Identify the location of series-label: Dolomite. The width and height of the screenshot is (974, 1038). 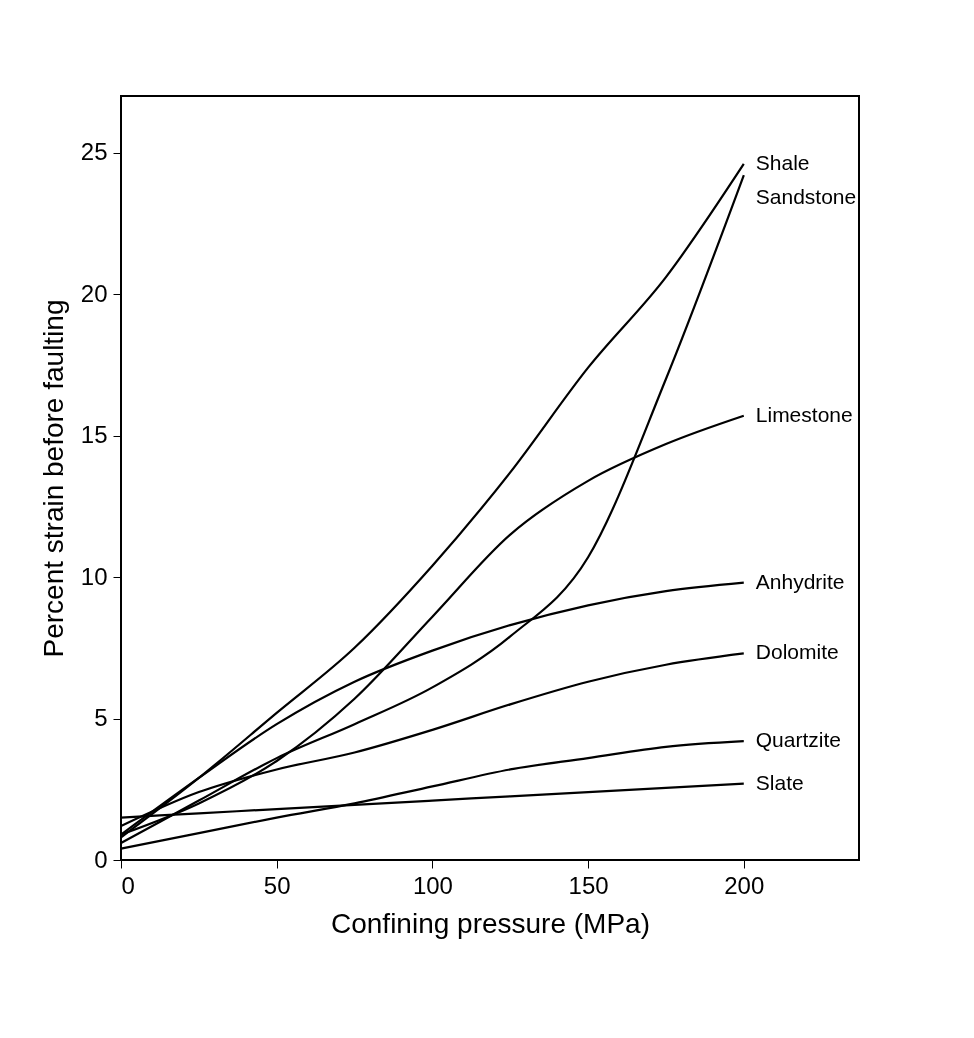
(797, 652).